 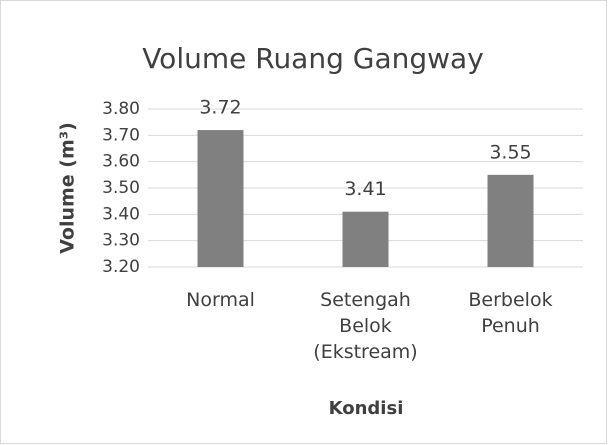 What do you see at coordinates (365, 189) in the screenshot?
I see `data-label: 3.41` at bounding box center [365, 189].